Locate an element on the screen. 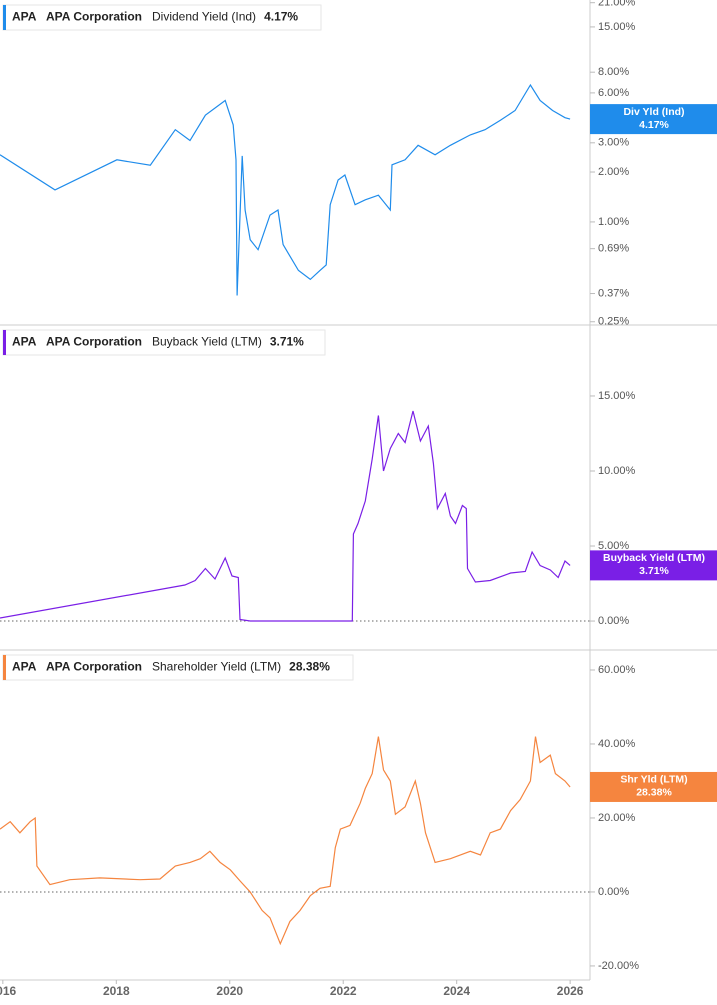 The image size is (717, 1005). y-tick-label: 0.37% is located at coordinates (613, 293).